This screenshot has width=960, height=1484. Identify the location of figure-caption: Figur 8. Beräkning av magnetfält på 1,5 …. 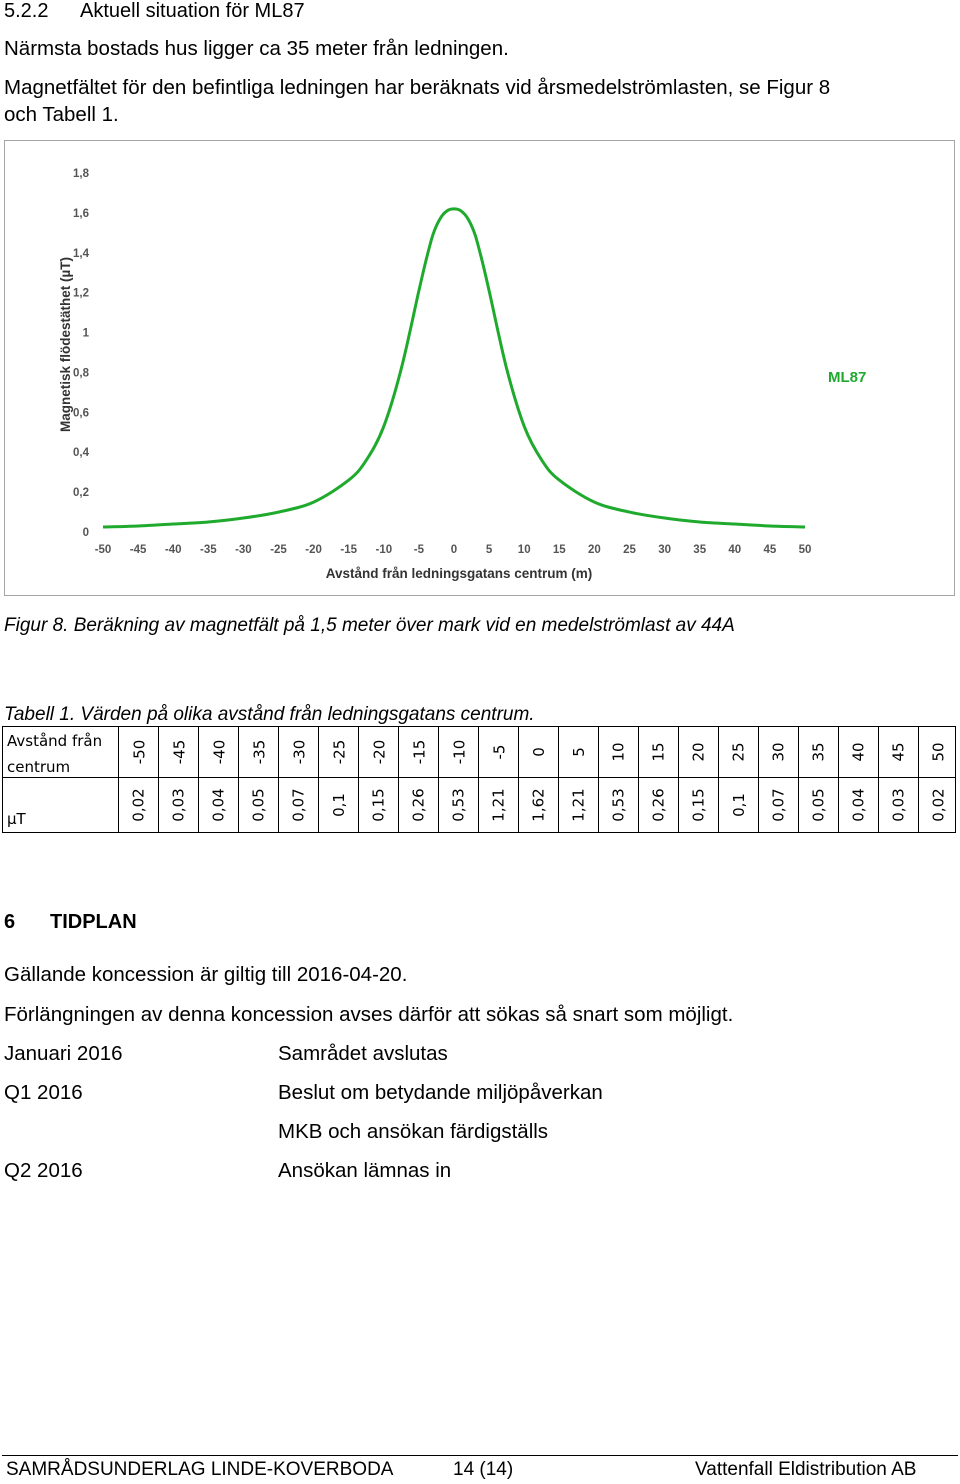
(369, 625).